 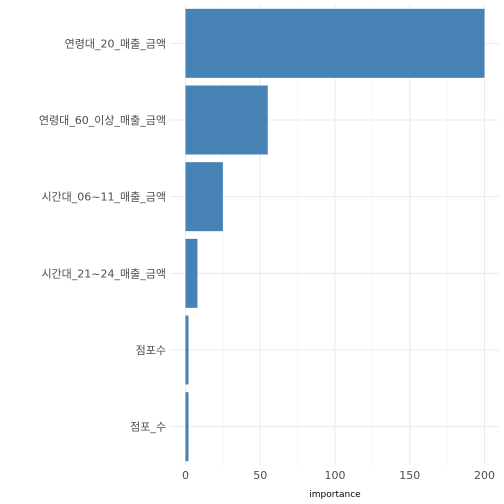 What do you see at coordinates (115, 43) in the screenshot?
I see `y-tick-label: 연령대_20_매출_금액` at bounding box center [115, 43].